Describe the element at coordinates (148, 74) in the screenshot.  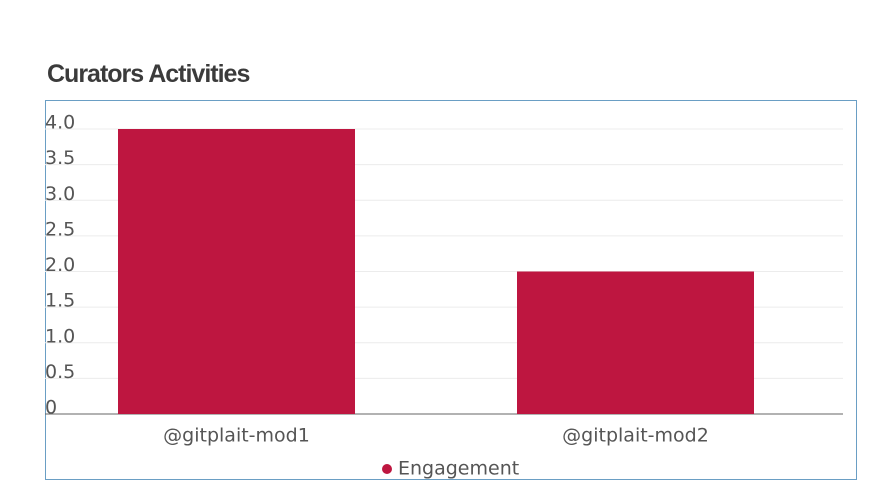
I see `chart-title: Curators Activities` at that location.